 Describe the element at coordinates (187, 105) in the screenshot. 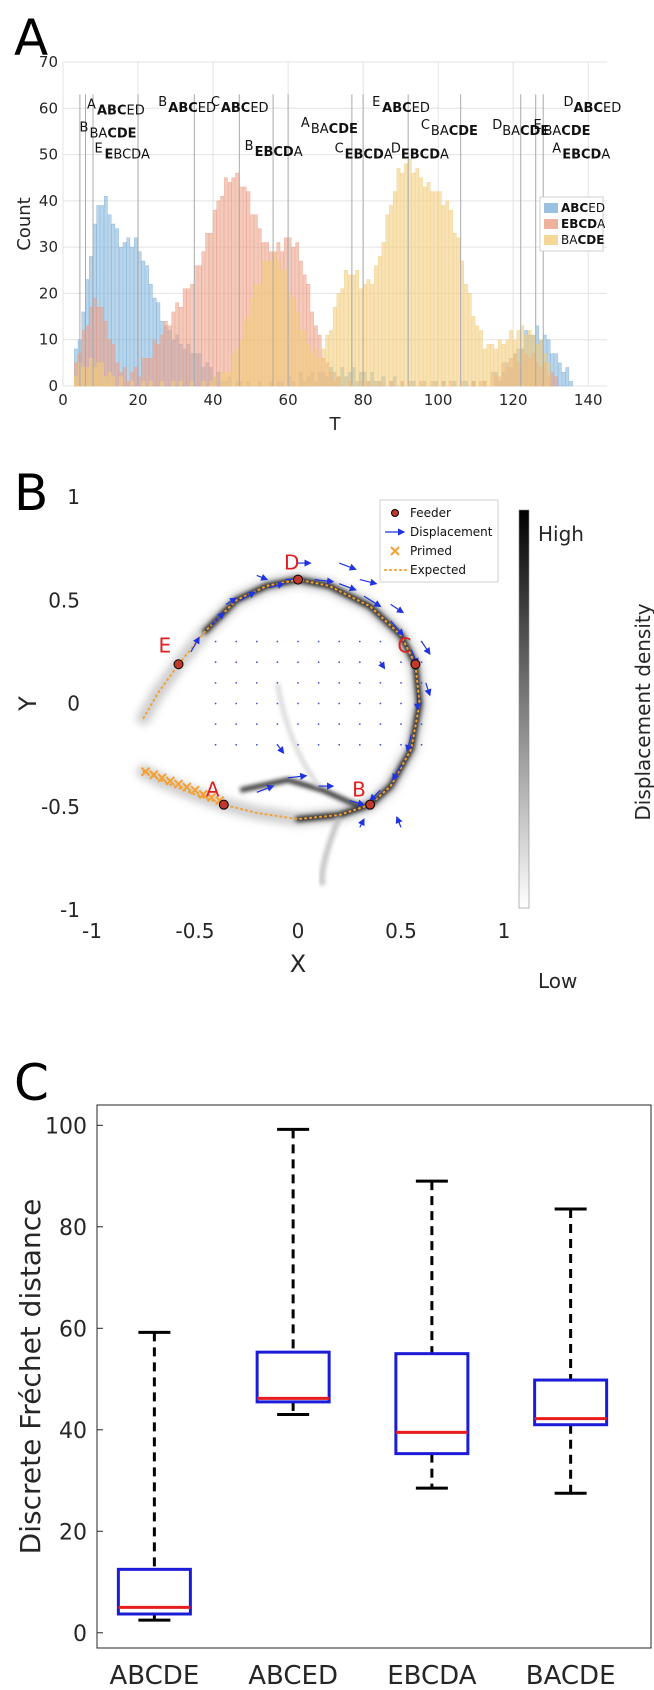

I see `sequence-label: B ABCED` at that location.